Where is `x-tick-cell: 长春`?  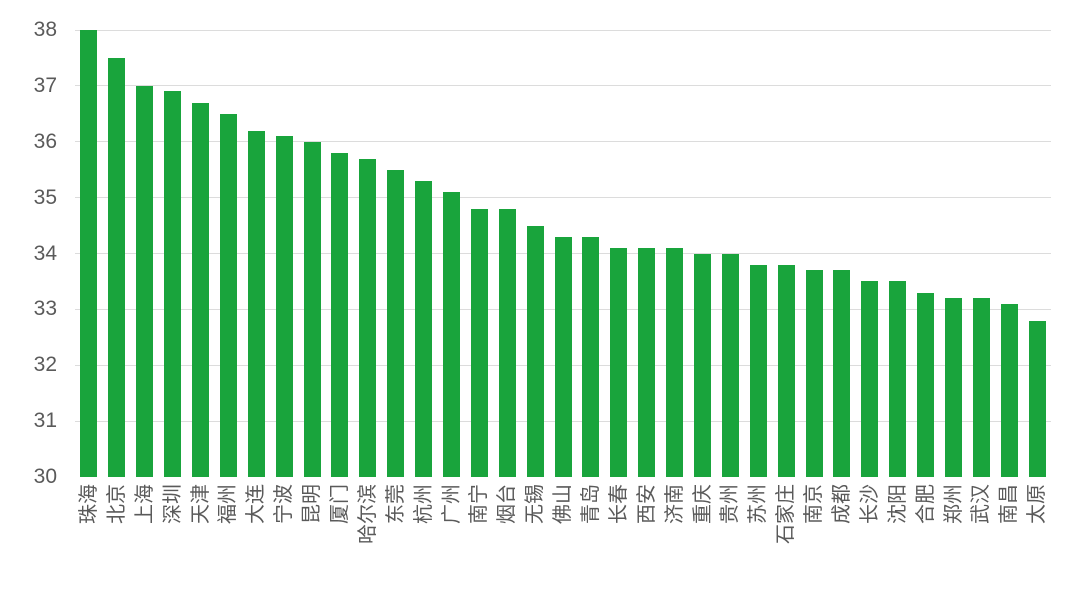
x-tick-cell: 长春 is located at coordinates (619, 514).